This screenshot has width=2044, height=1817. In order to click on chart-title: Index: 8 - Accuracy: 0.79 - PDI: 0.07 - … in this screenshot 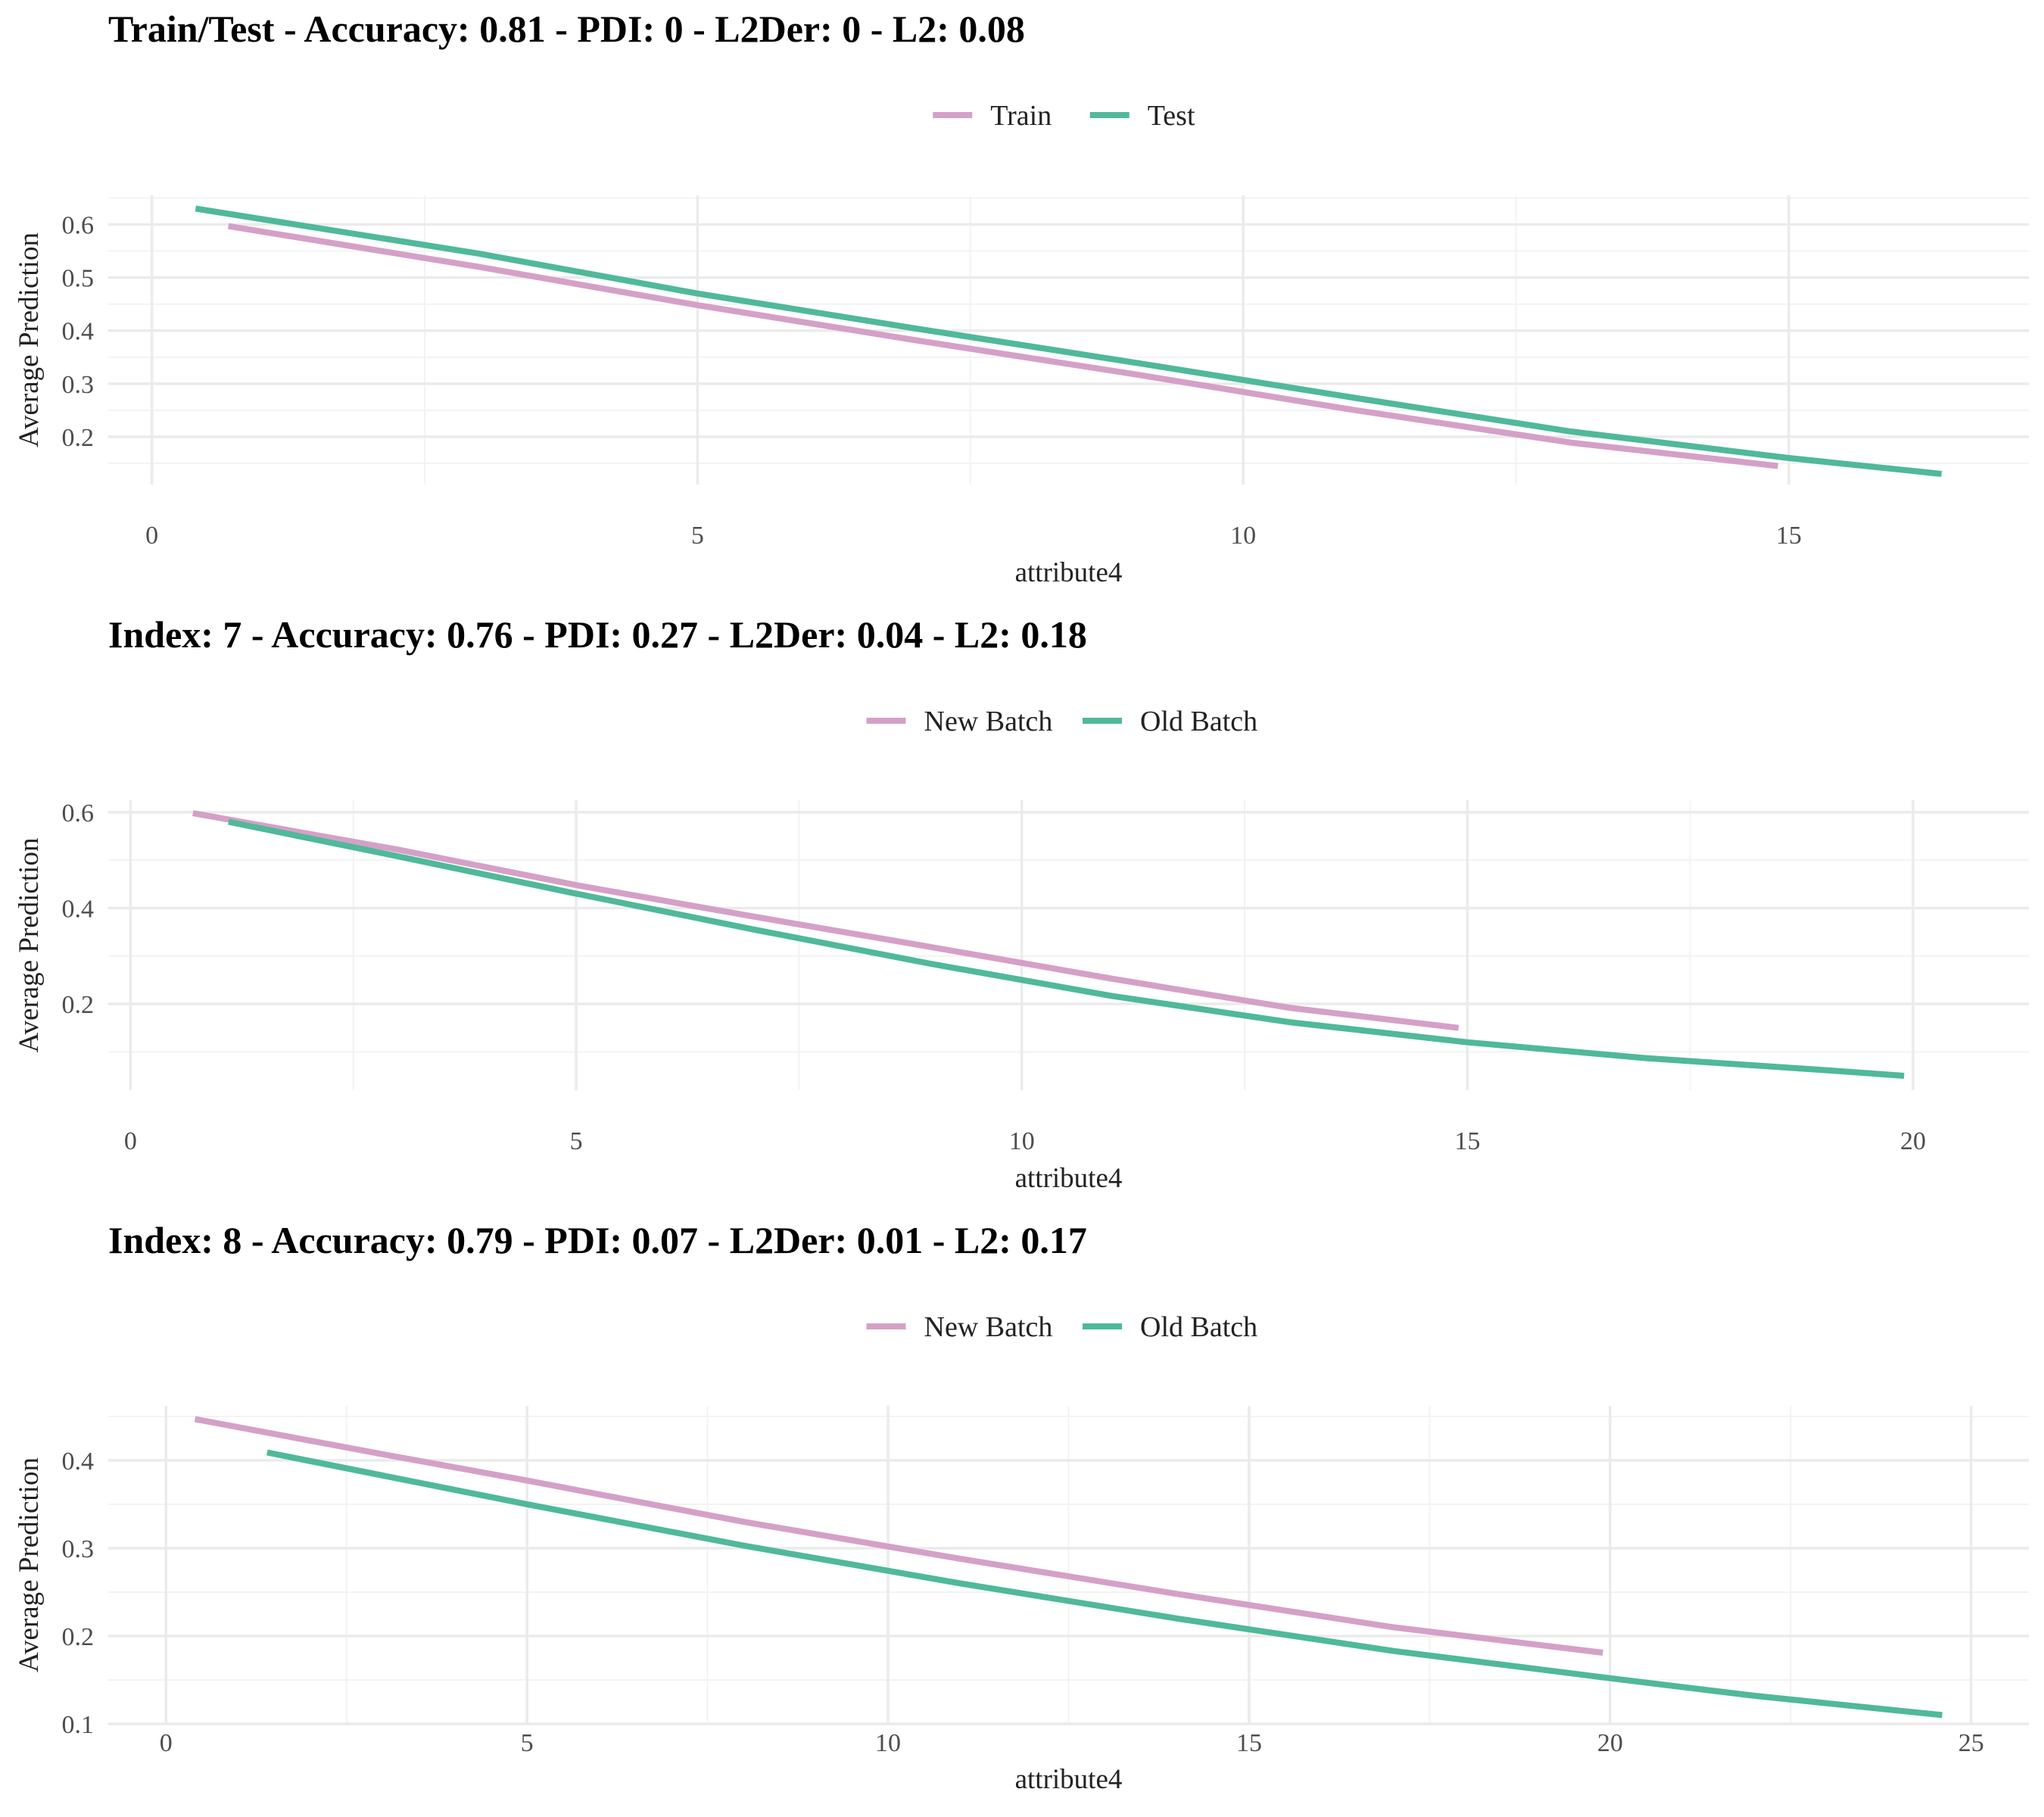, I will do `click(597, 1240)`.